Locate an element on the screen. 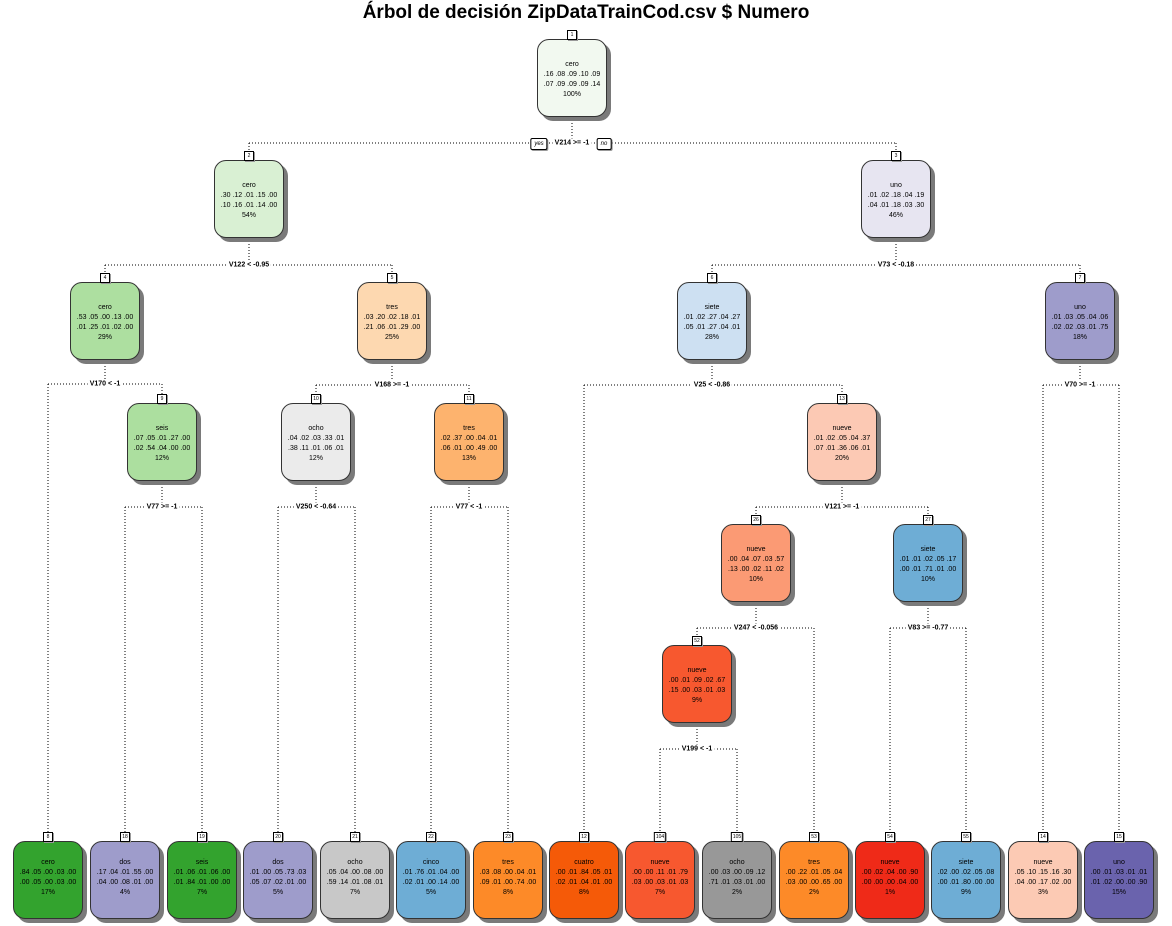 The width and height of the screenshot is (1172, 926). split-label-7: V70 >= -1 is located at coordinates (1080, 385).